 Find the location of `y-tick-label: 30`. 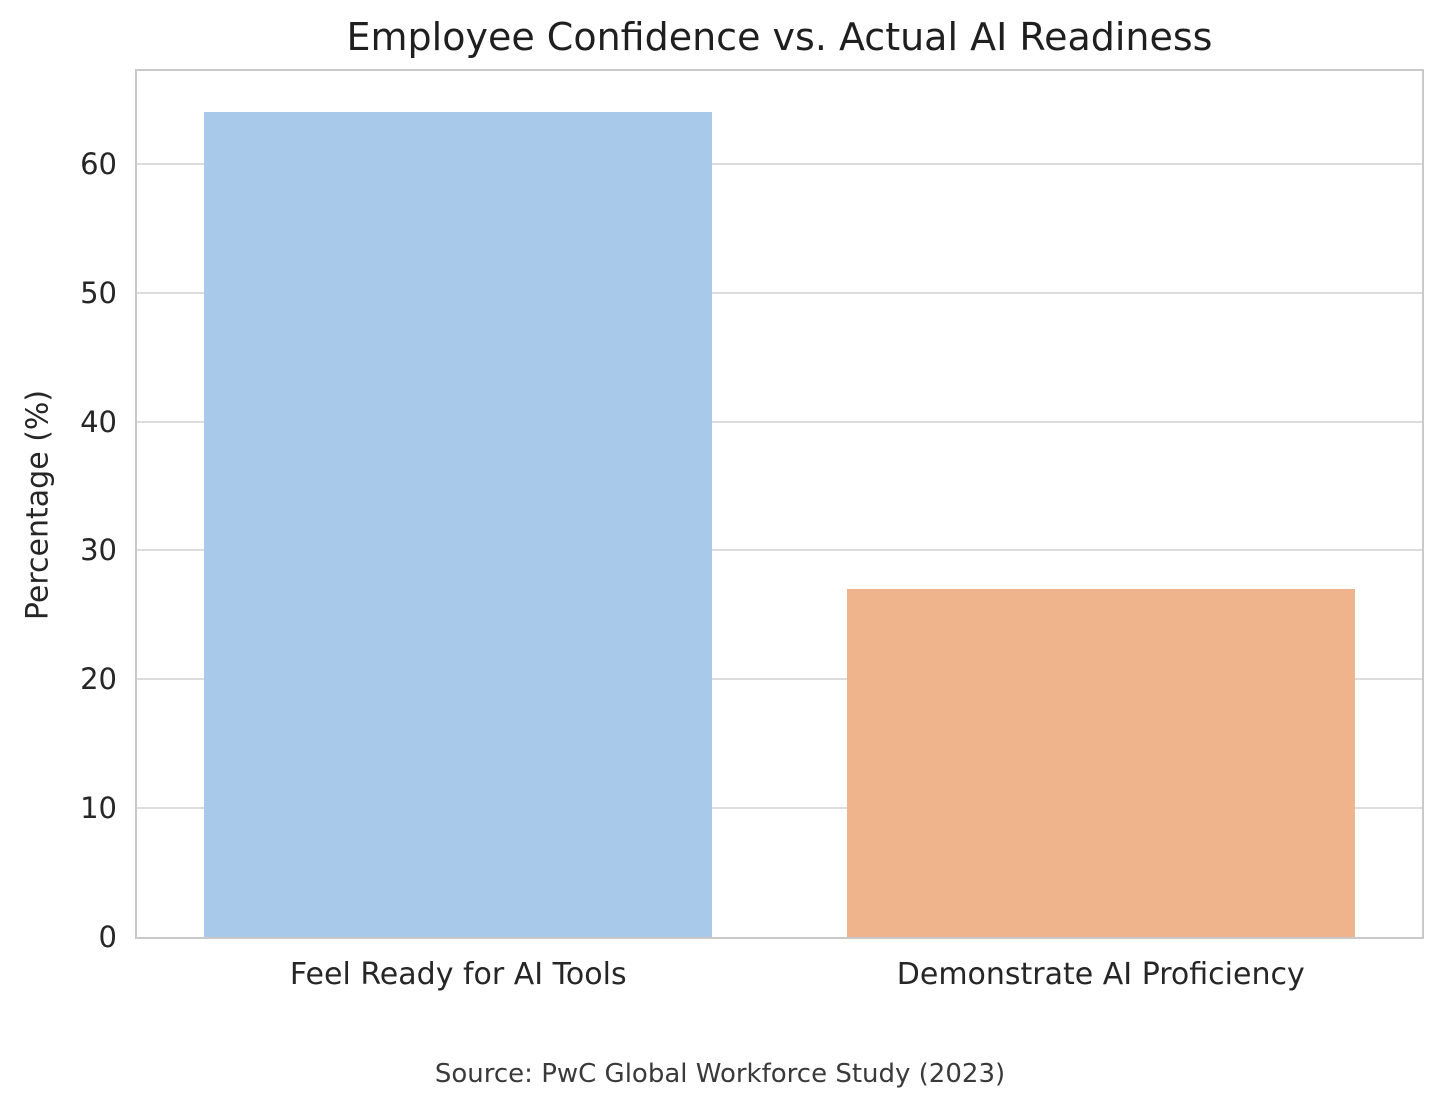

y-tick-label: 30 is located at coordinates (98, 550).